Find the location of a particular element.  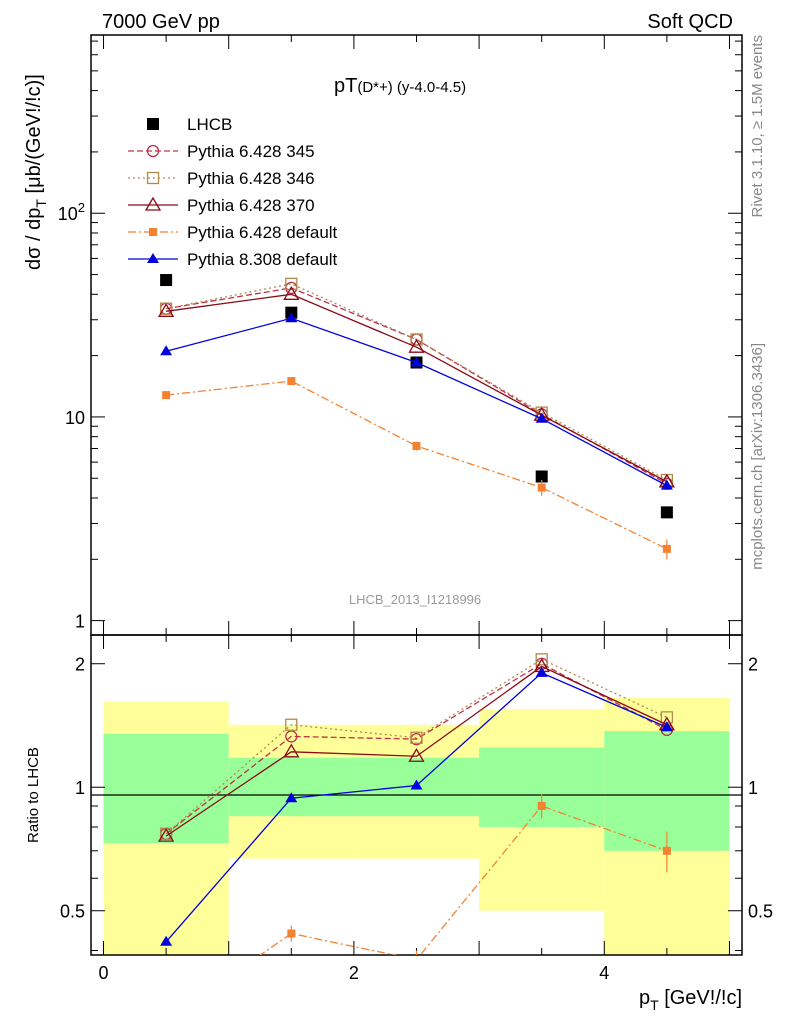

ratio-y-tick-label-right: 0.5 is located at coordinates (760, 912).